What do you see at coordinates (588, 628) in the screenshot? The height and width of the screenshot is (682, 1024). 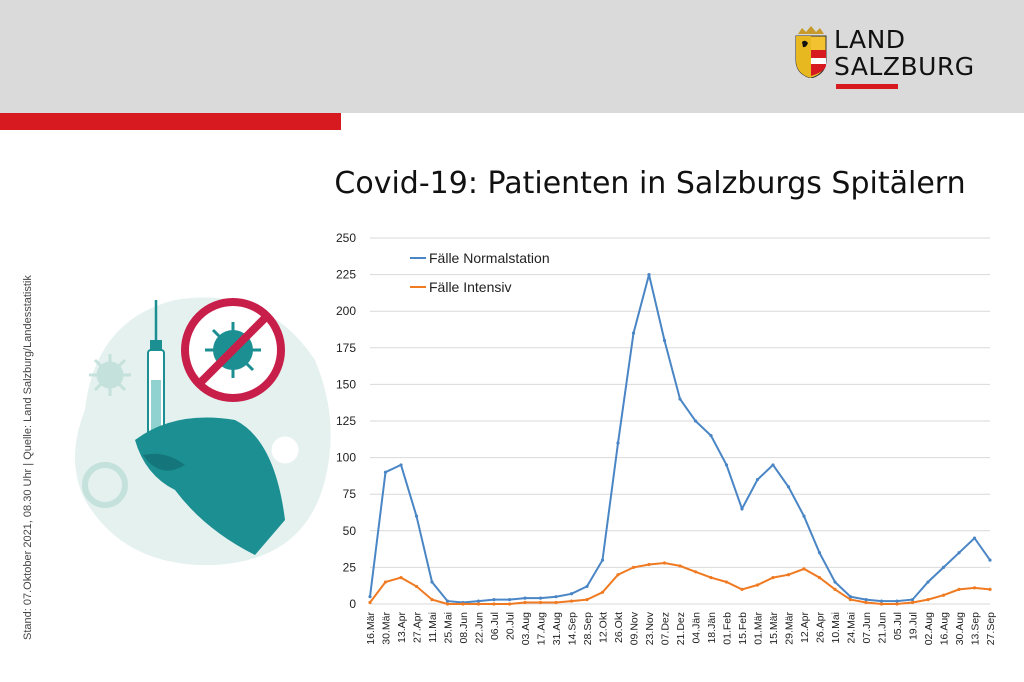 I see `x-tick-label: 28.Sep` at bounding box center [588, 628].